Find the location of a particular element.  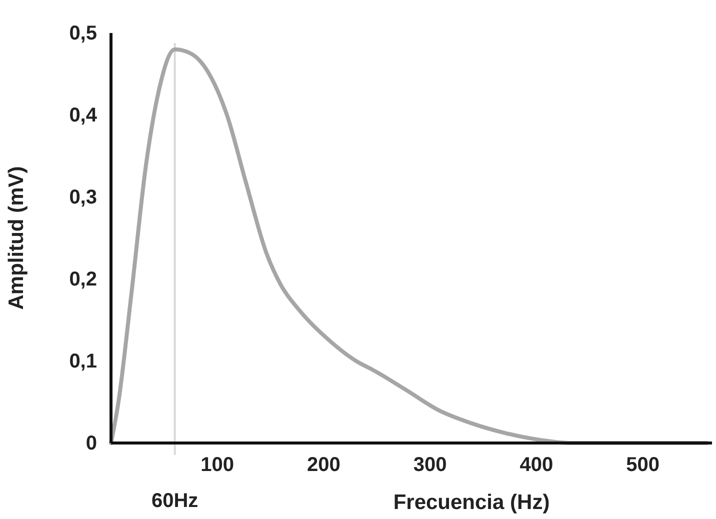

y-tick-label: 0,5 is located at coordinates (83, 33).